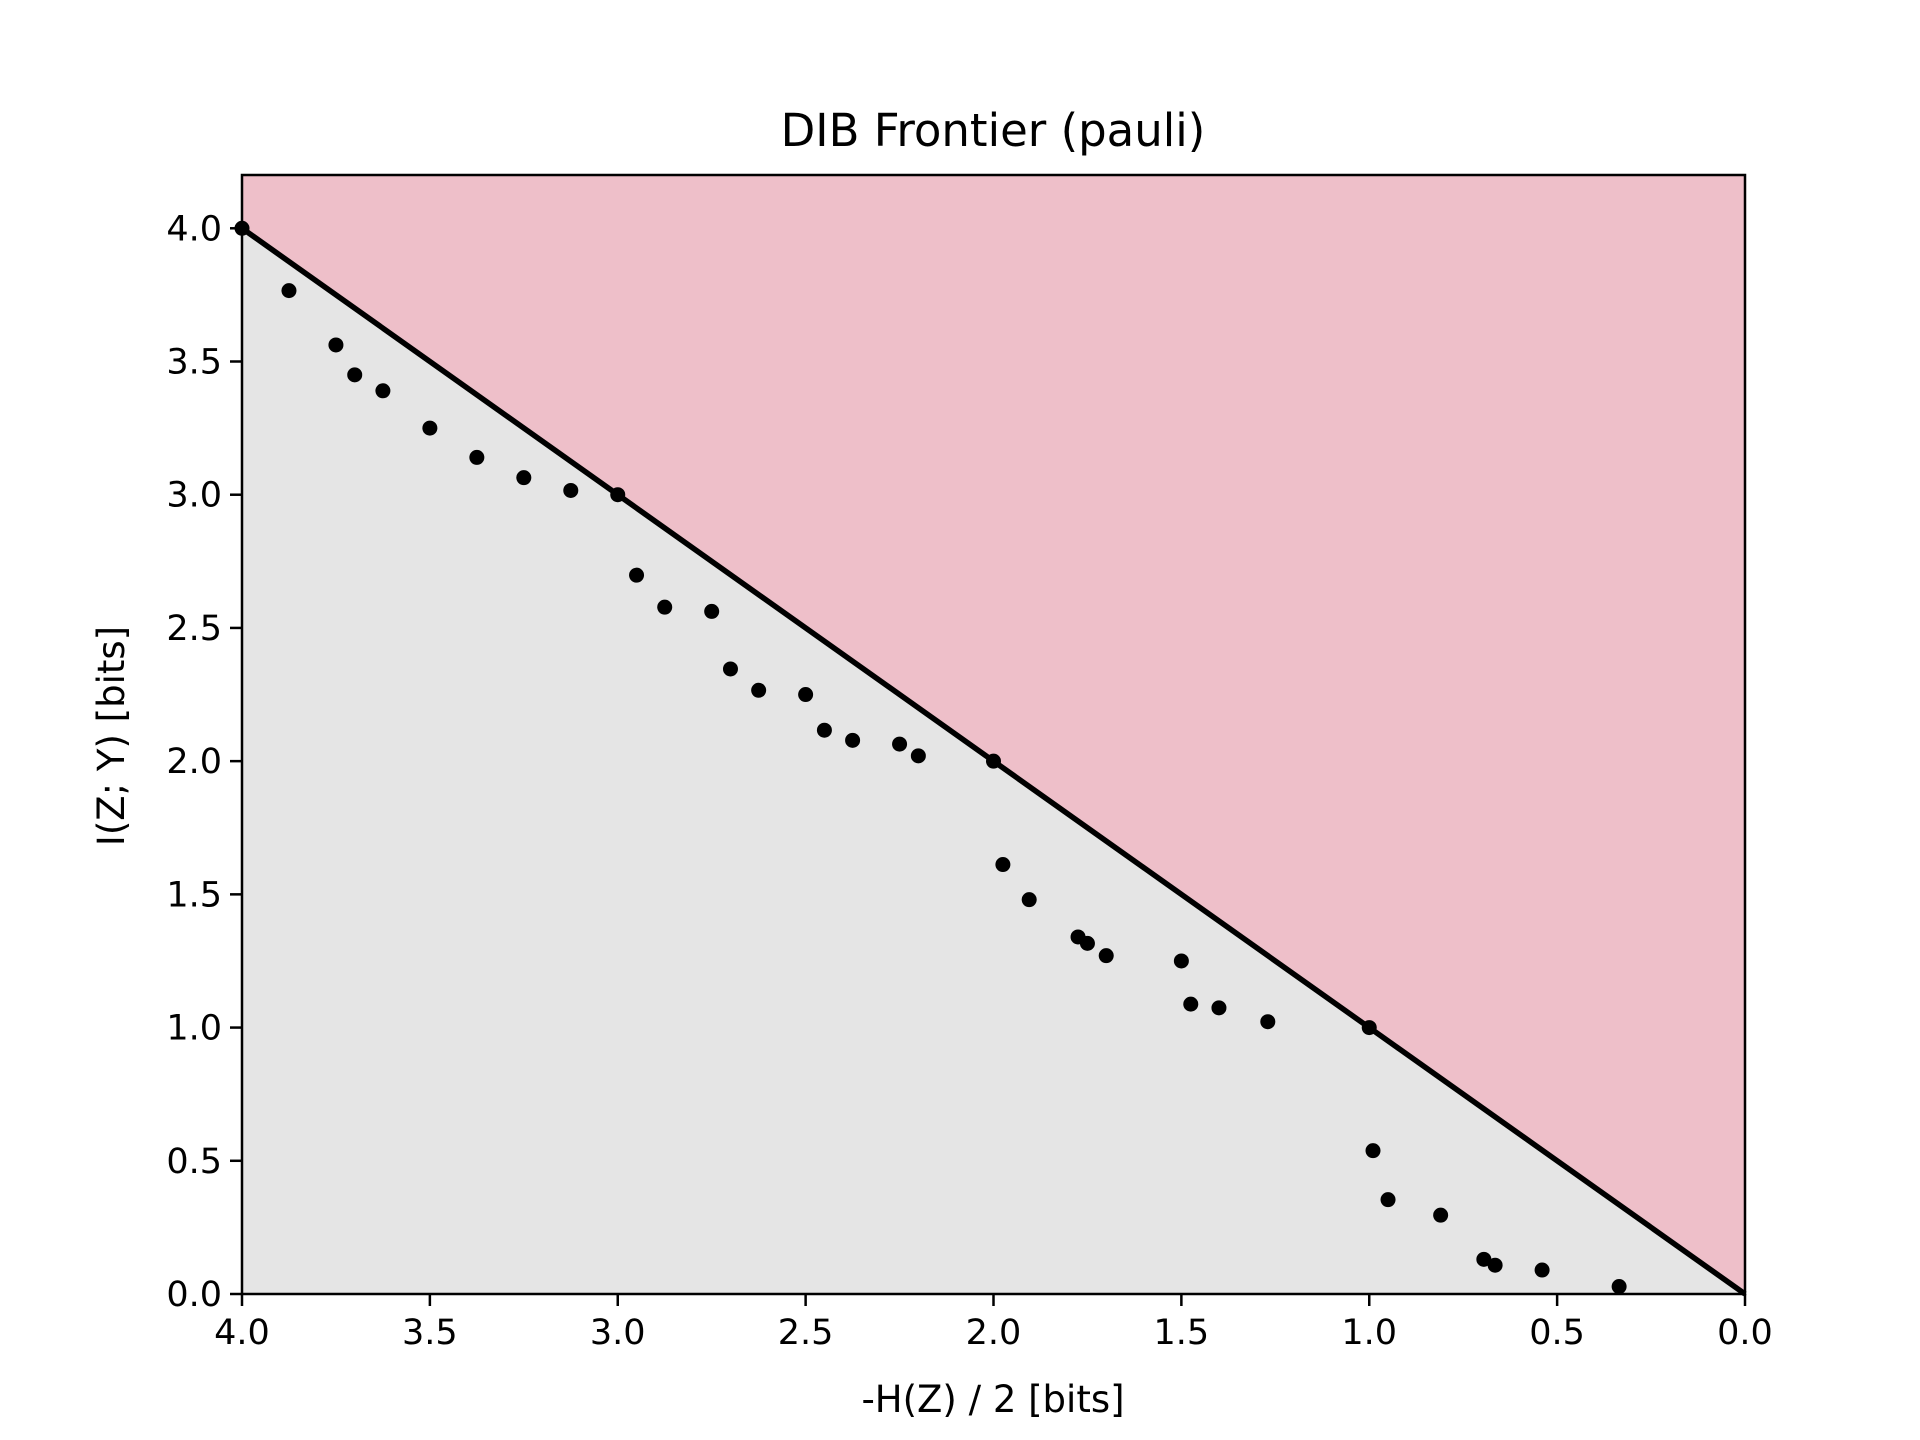 This screenshot has width=1920, height=1440. I want to click on x-axis-label: -H(Z) / 2 [bits], so click(992, 1399).